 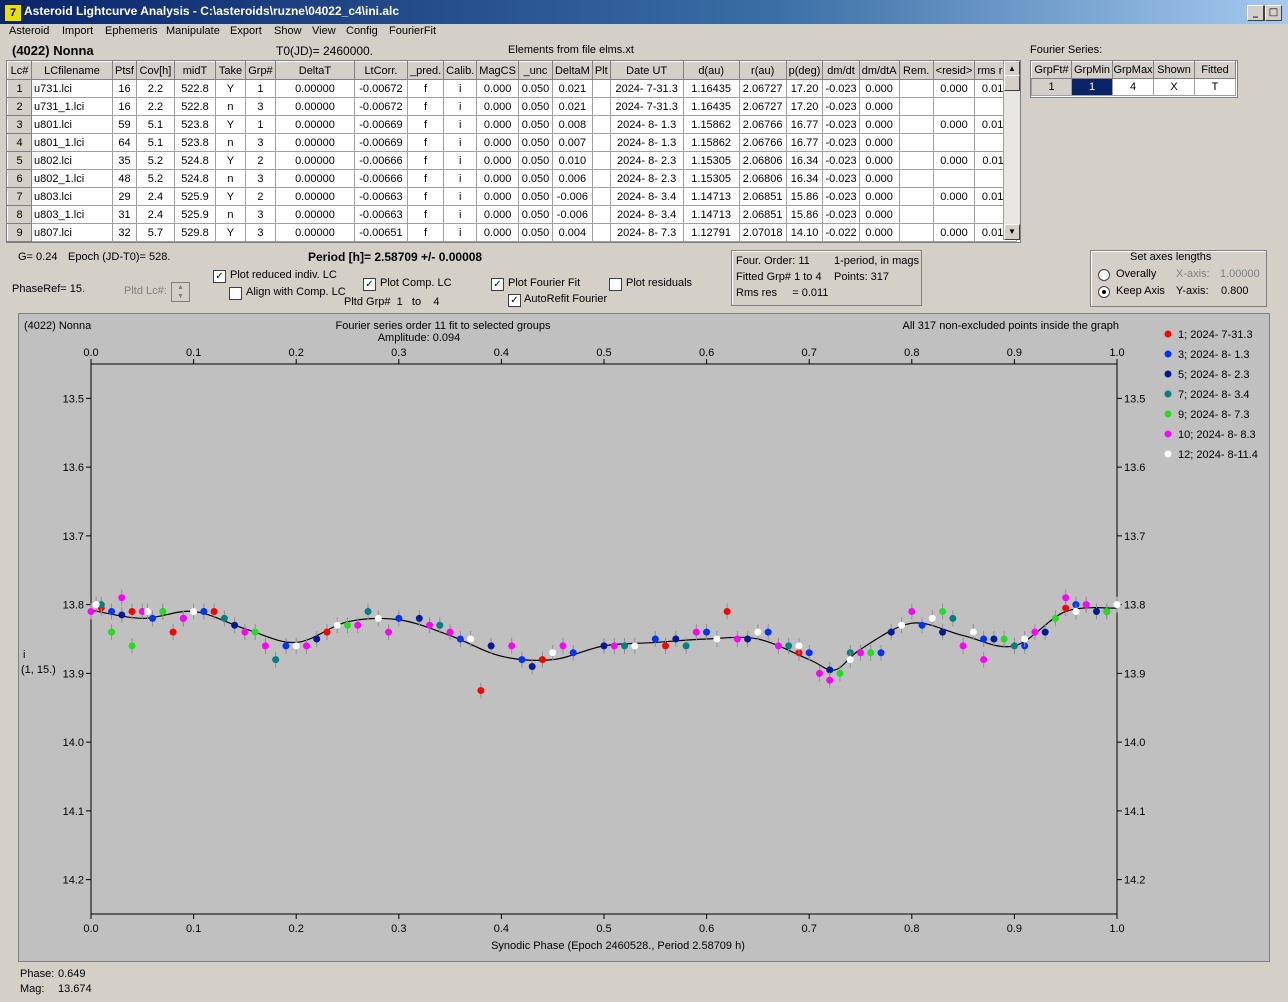 I want to click on menu-asteroid: Asteroid, so click(x=29, y=31).